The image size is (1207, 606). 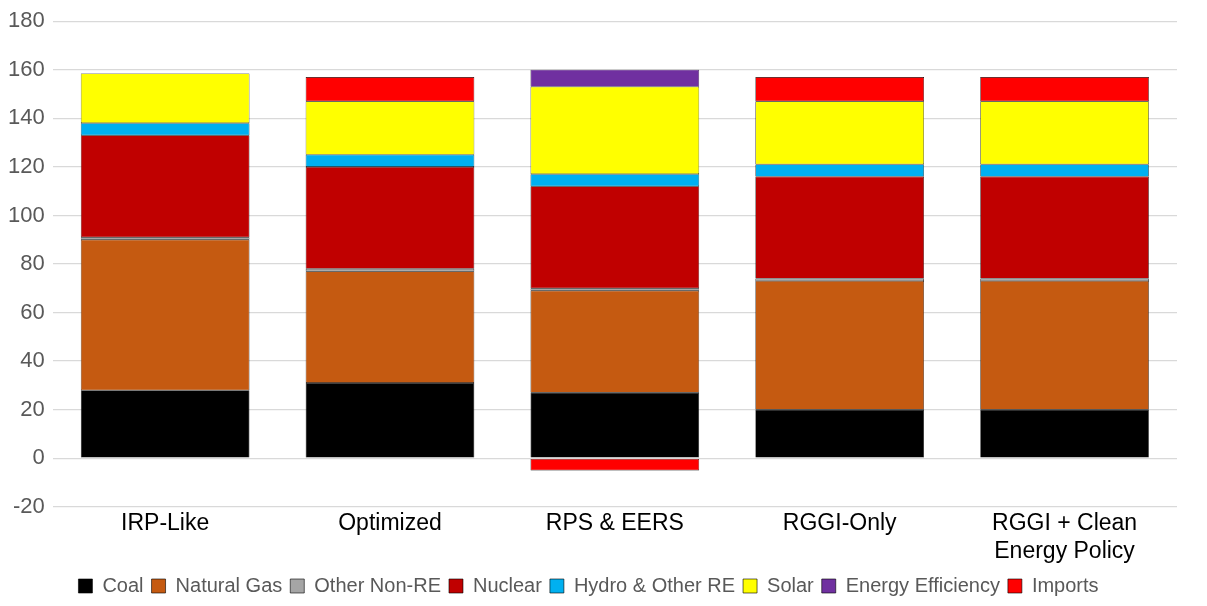 What do you see at coordinates (26, 68) in the screenshot?
I see `y-tick-label: 160` at bounding box center [26, 68].